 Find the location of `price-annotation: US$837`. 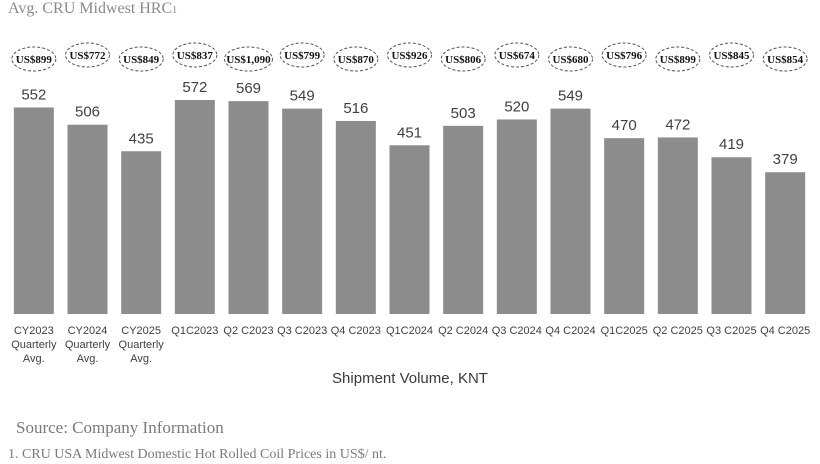

price-annotation: US$837 is located at coordinates (195, 56).